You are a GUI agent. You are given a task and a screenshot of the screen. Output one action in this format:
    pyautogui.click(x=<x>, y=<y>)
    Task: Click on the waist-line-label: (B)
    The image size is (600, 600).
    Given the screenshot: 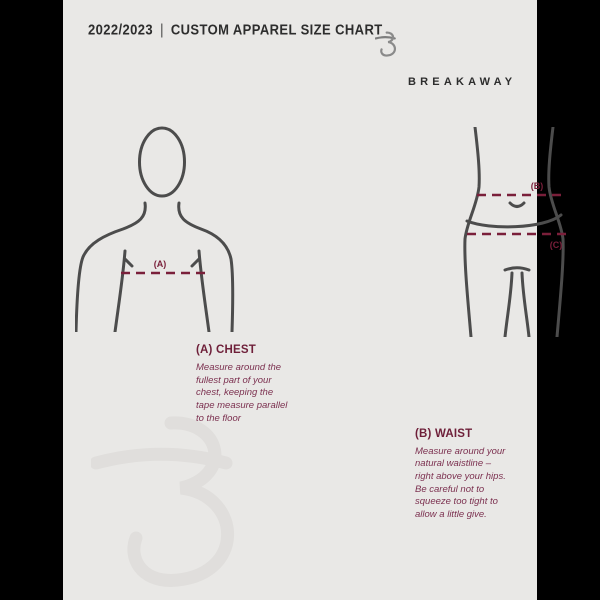 What is the action you would take?
    pyautogui.click(x=537, y=186)
    